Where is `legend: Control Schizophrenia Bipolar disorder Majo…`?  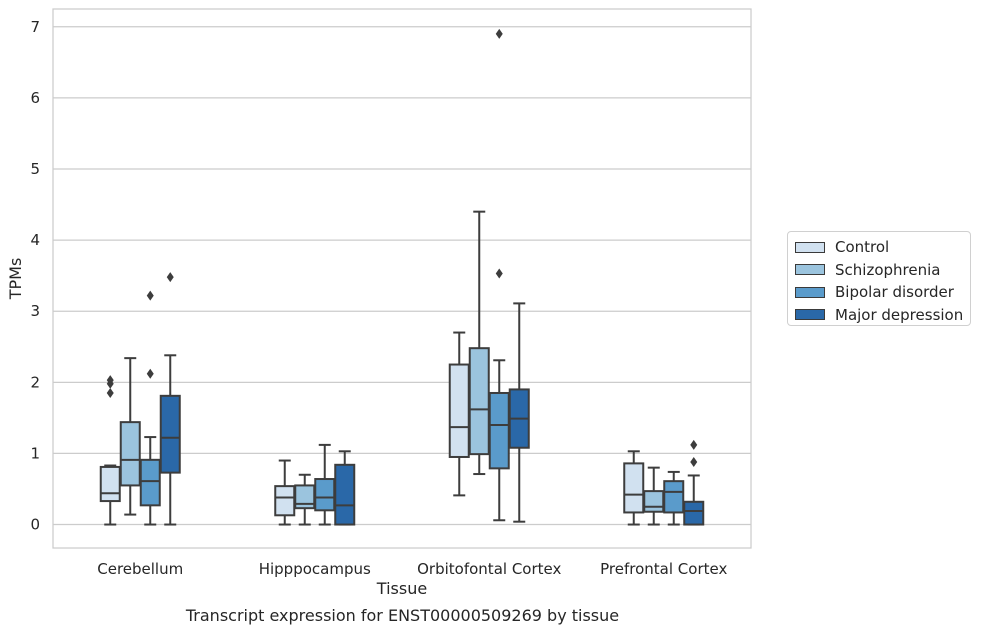 legend: Control Schizophrenia Bipolar disorder Majo… is located at coordinates (879, 278).